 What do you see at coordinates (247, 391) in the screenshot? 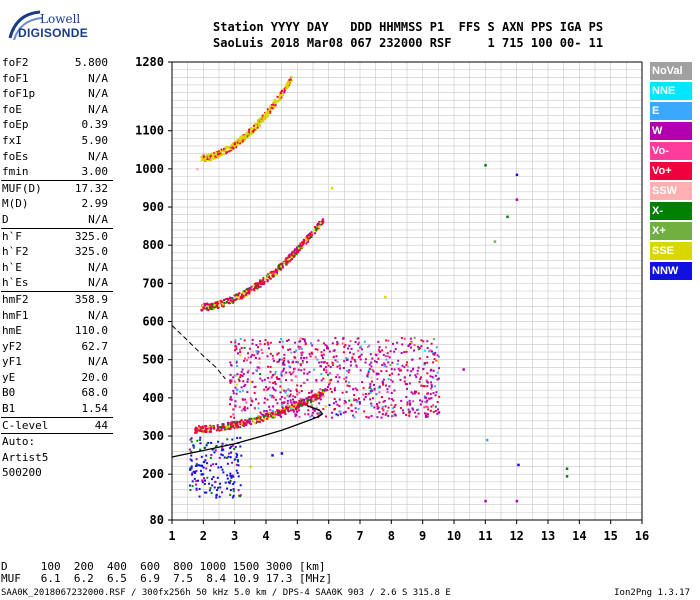
I see `chart-curves` at bounding box center [247, 391].